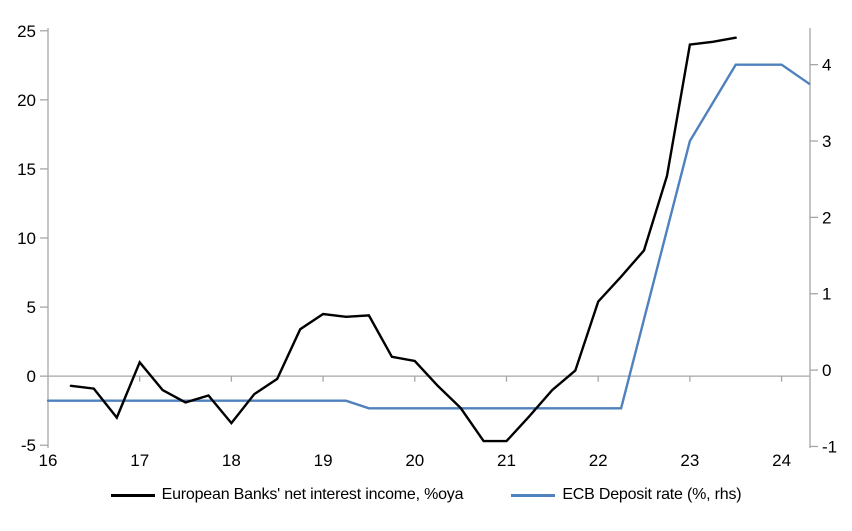 This screenshot has height=531, width=852. What do you see at coordinates (829, 446) in the screenshot?
I see `right-axis-tick-label: -1` at bounding box center [829, 446].